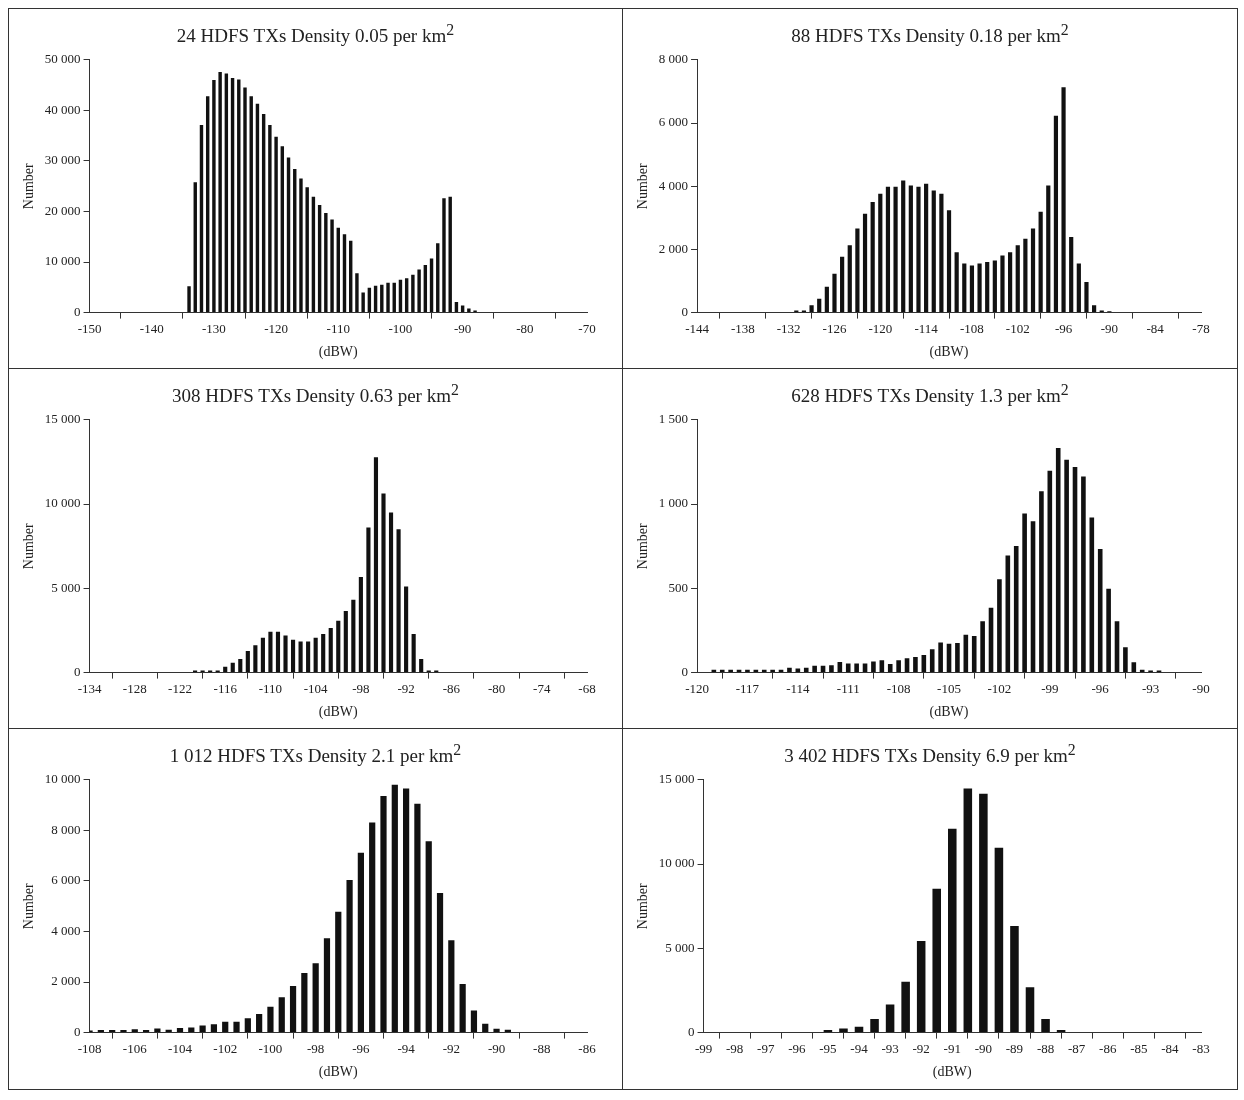 The width and height of the screenshot is (1244, 1100). Describe the element at coordinates (542, 688) in the screenshot. I see `x-tick-label: -74` at that location.